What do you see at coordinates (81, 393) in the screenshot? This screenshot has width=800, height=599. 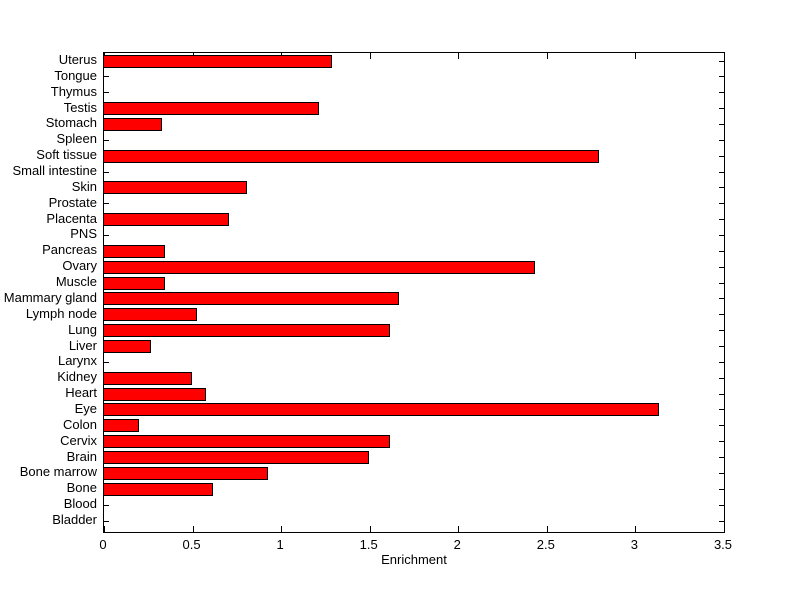 I see `y-axis-label-heart: Heart` at bounding box center [81, 393].